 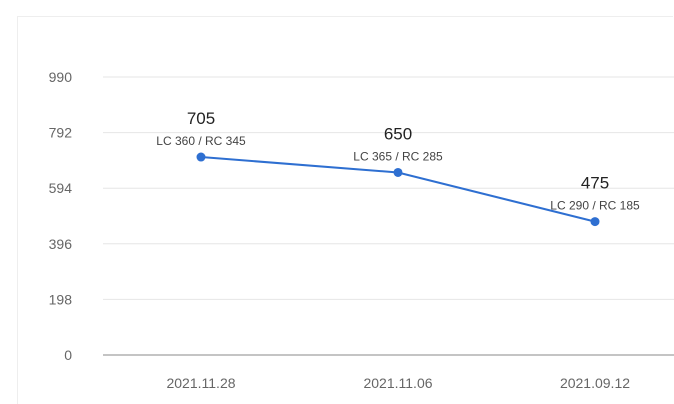 What do you see at coordinates (595, 183) in the screenshot?
I see `data-value-label: 475` at bounding box center [595, 183].